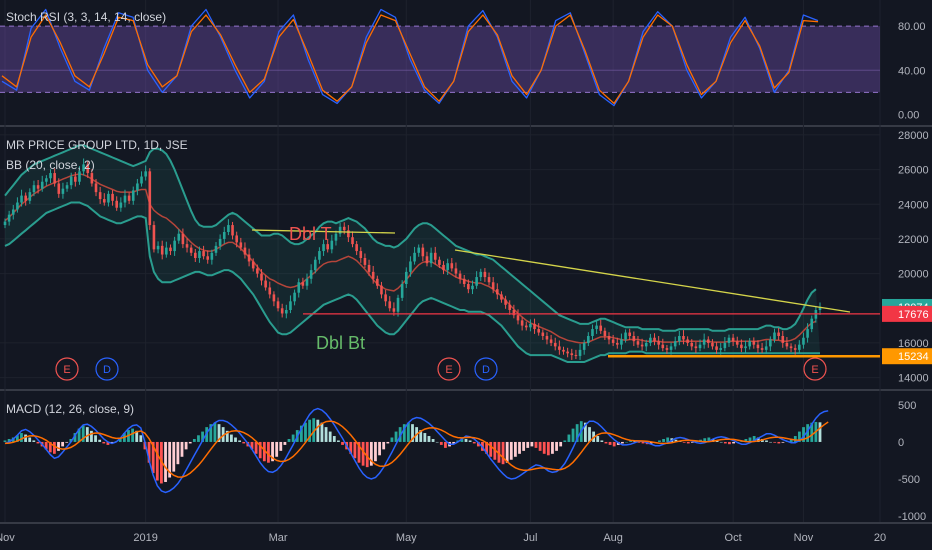 Image resolution: width=932 pixels, height=550 pixels. I want to click on dividend-event-marker, so click(107, 369).